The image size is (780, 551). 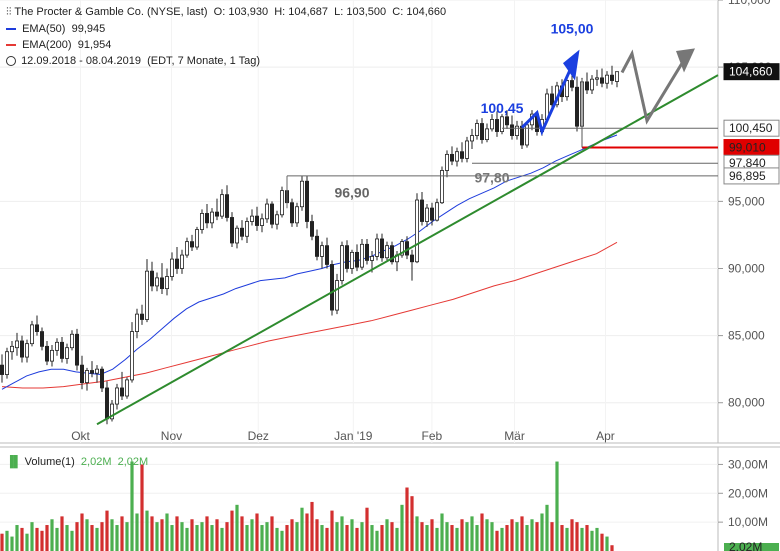 What do you see at coordinates (751, 128) in the screenshot?
I see `price-tag-lvl1` at bounding box center [751, 128].